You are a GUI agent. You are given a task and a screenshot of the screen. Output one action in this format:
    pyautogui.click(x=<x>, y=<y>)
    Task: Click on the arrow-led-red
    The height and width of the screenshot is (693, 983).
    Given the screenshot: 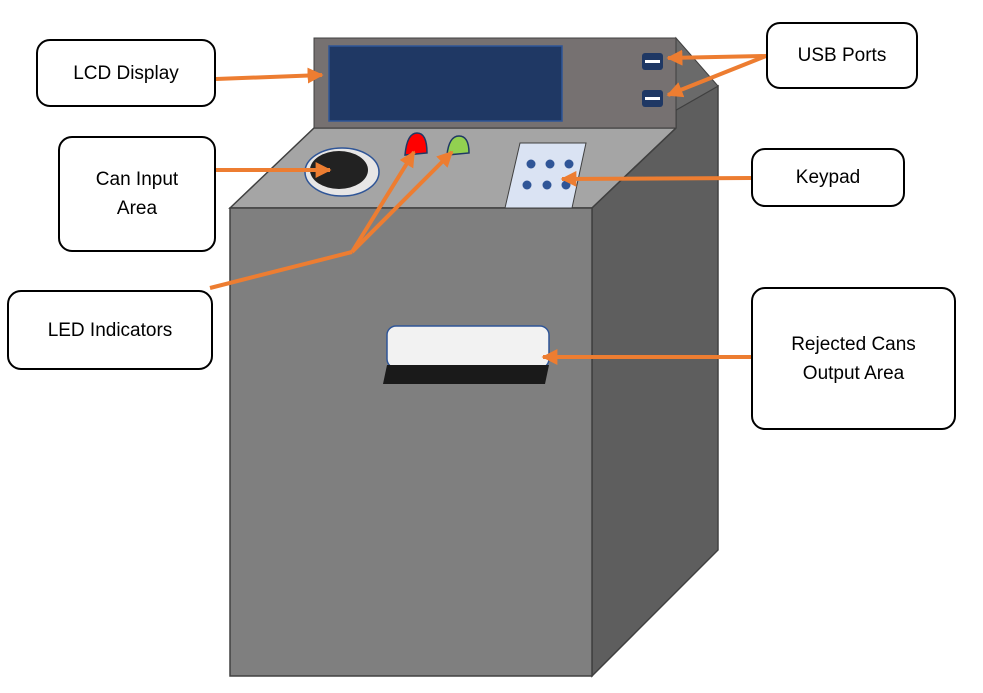 What is the action you would take?
    pyautogui.click(x=383, y=202)
    